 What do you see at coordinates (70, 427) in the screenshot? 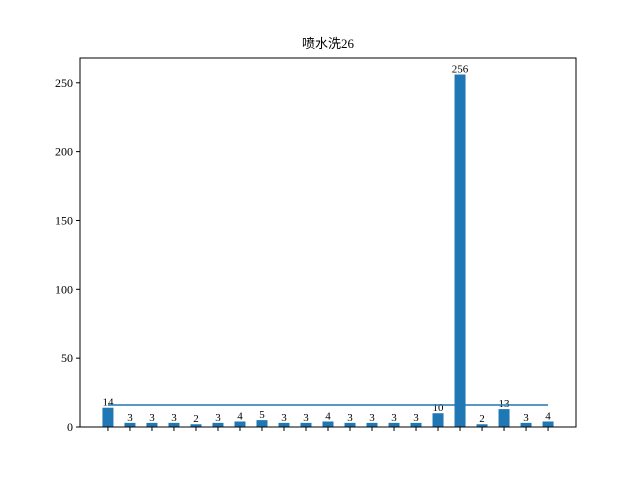
I see `y-tick-label: 0` at bounding box center [70, 427].